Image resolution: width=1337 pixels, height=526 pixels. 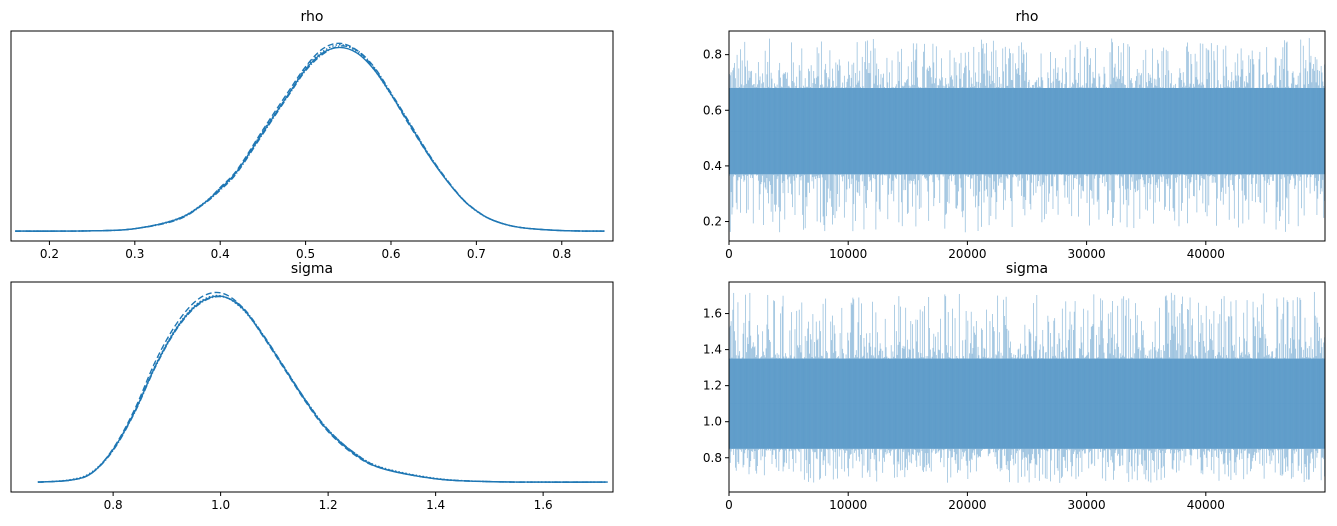 I want to click on rho-d-xtick-label: 0.3, so click(x=134, y=254).